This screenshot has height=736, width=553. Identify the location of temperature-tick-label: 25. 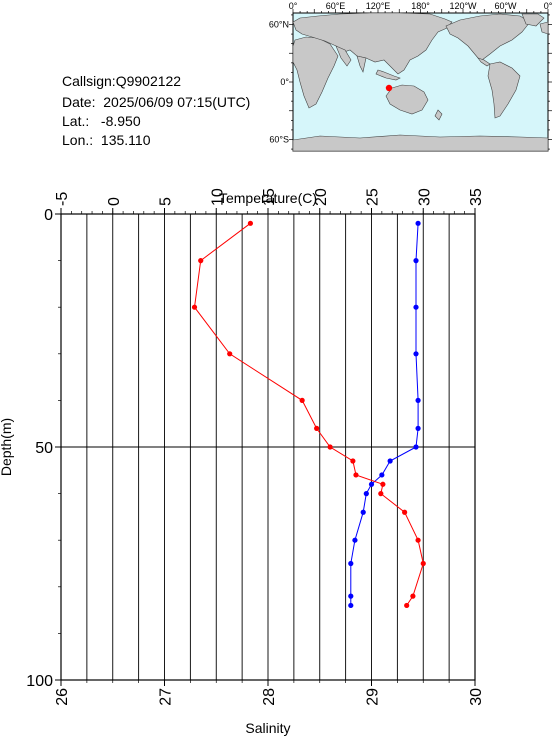
(373, 197).